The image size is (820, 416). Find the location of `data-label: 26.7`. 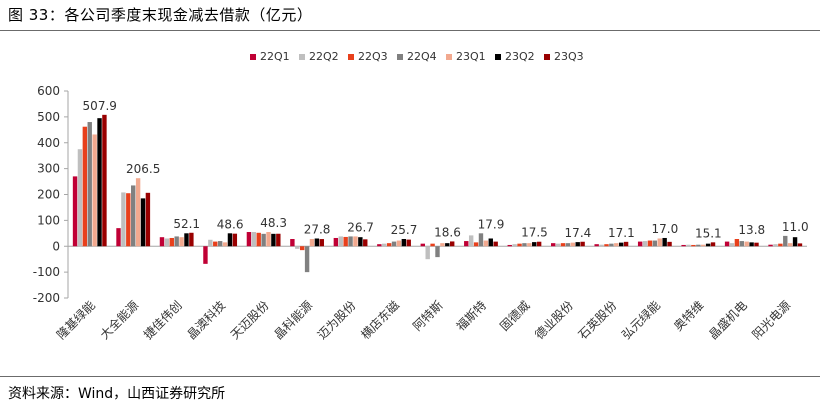

data-label: 26.7 is located at coordinates (360, 227).